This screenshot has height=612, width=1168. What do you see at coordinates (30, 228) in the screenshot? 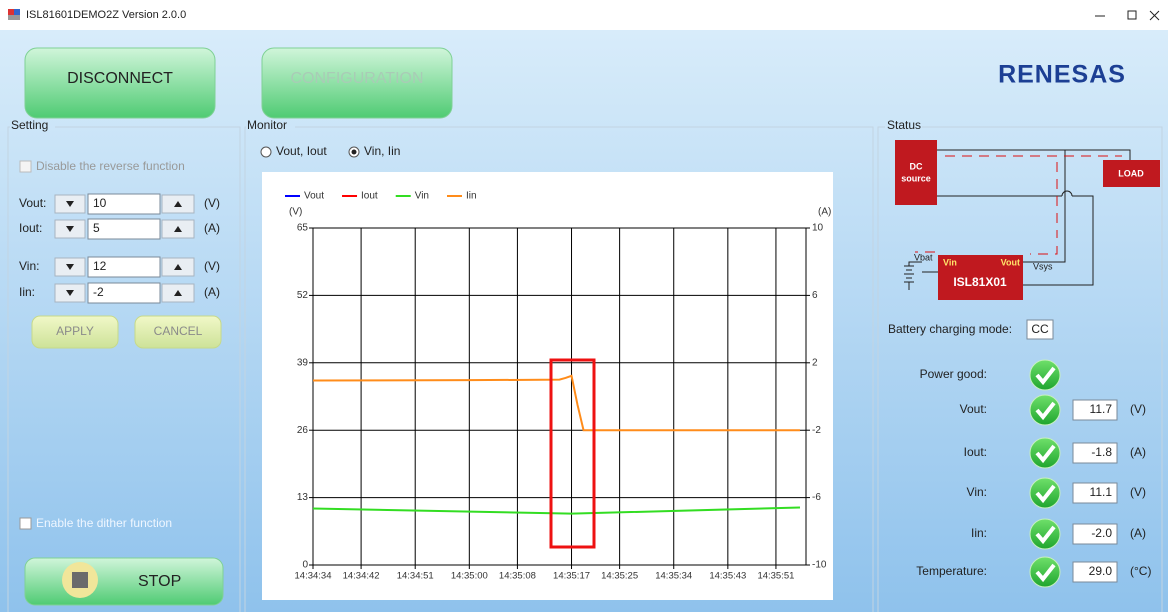
I see `input-label: Iout:` at bounding box center [30, 228].